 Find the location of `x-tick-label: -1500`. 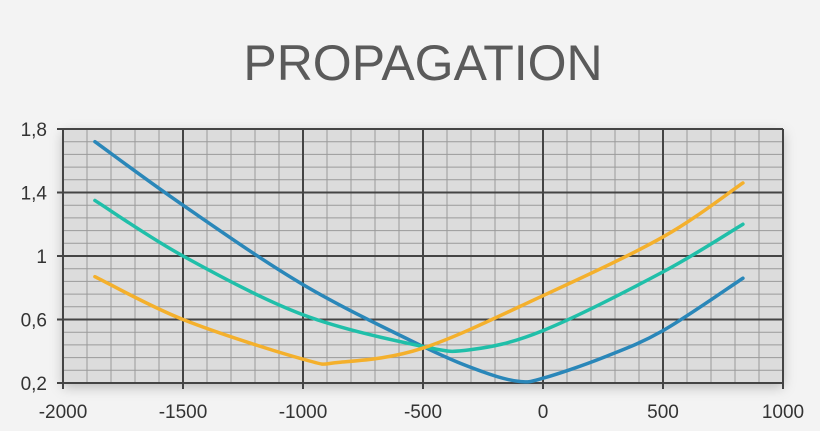

x-tick-label: -1500 is located at coordinates (183, 412).